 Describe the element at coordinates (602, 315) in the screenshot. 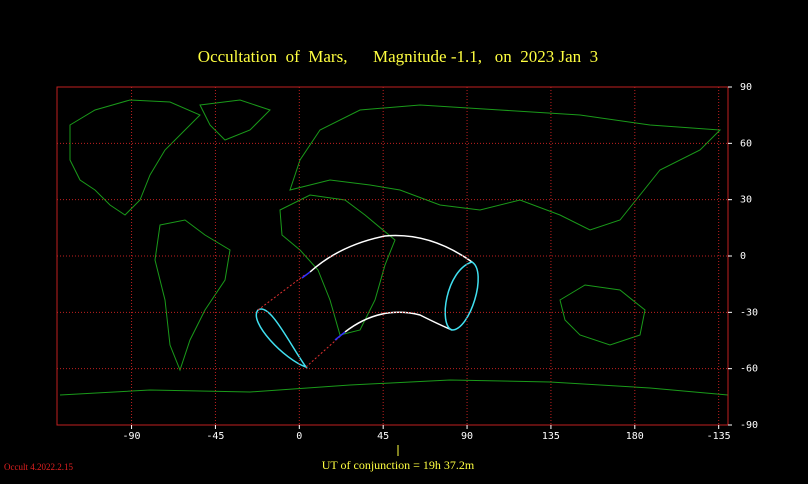

I see `australia` at that location.